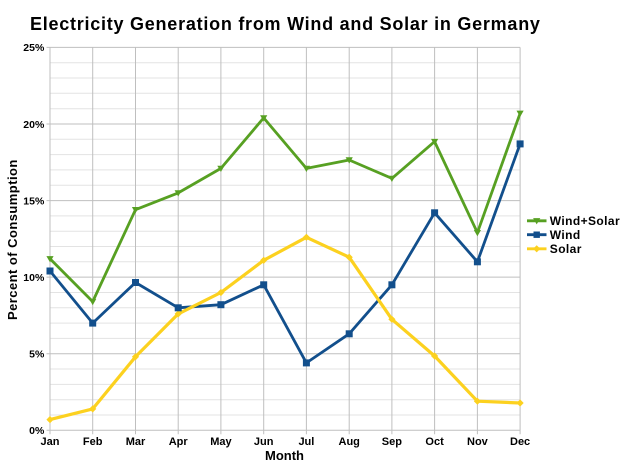 Image resolution: width=623 pixels, height=472 pixels. What do you see at coordinates (93, 442) in the screenshot?
I see `svg-text: Feb` at bounding box center [93, 442].